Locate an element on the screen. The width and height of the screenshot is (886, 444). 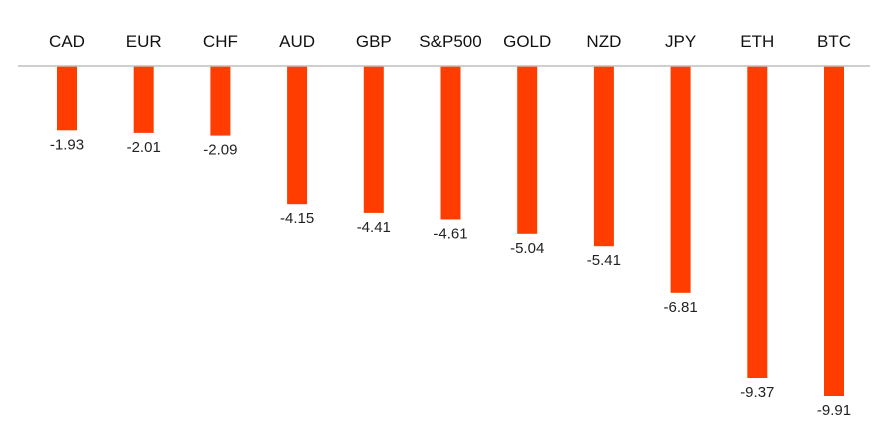
data-label: -4.61 is located at coordinates (450, 234).